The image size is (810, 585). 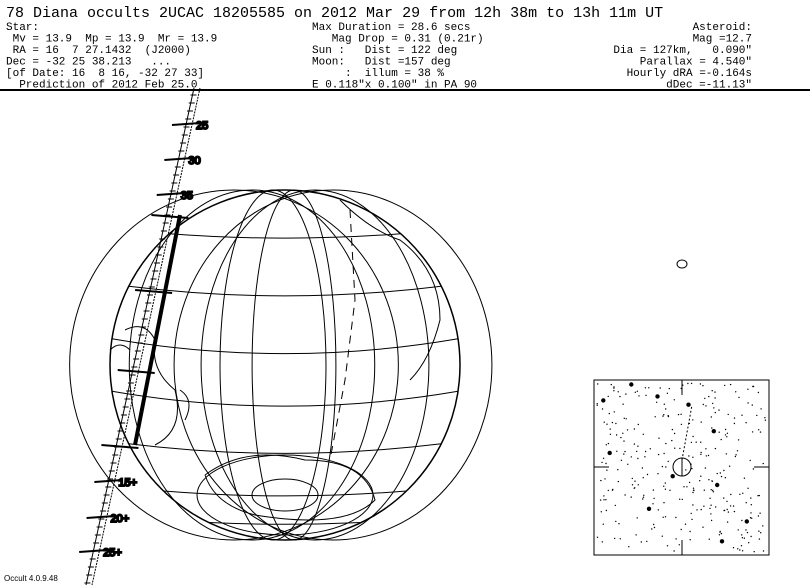 What do you see at coordinates (722, 40) in the screenshot?
I see `header-line: Mag =12.7` at bounding box center [722, 40].